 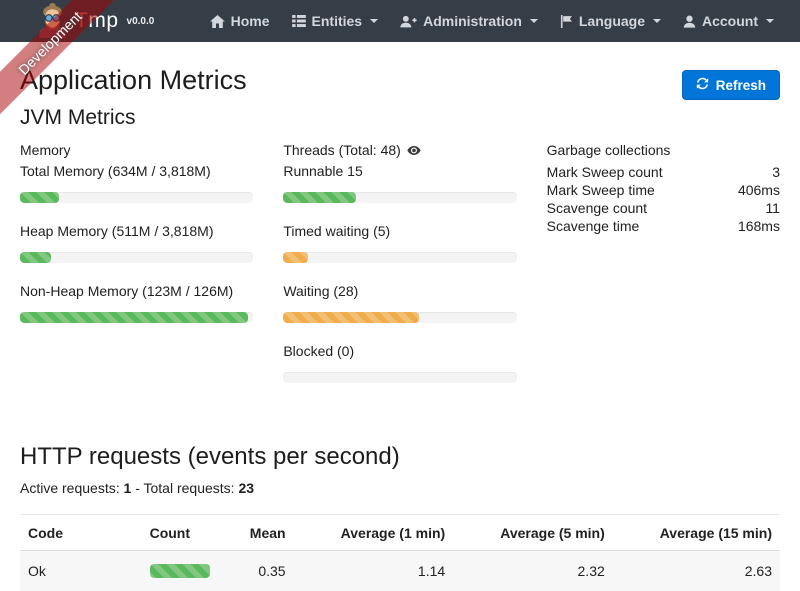 I want to click on nav-language: Language, so click(x=610, y=21).